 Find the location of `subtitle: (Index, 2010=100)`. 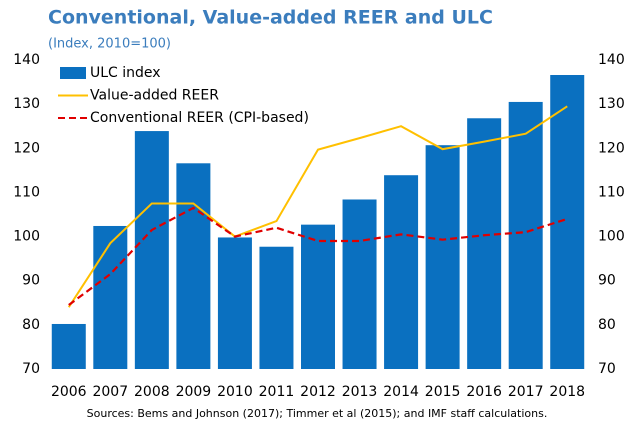

subtitle: (Index, 2010=100) is located at coordinates (109, 44).